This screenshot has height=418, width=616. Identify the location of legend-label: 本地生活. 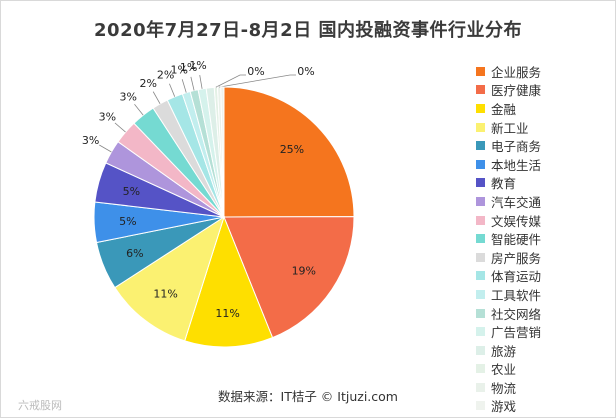
(516, 165).